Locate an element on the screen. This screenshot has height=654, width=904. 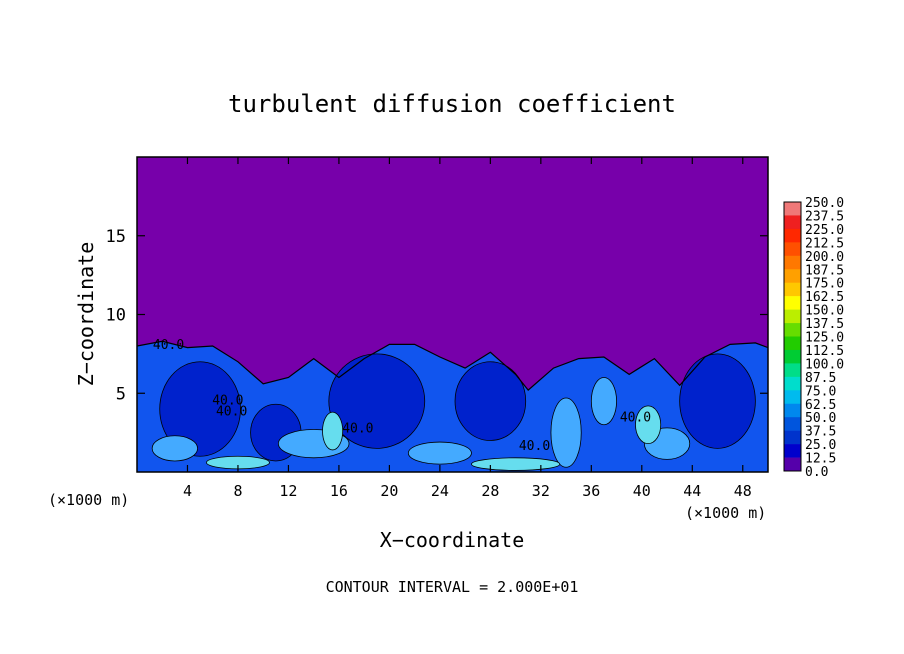
colorbar-level-label: 175.0 is located at coordinates (824, 284).